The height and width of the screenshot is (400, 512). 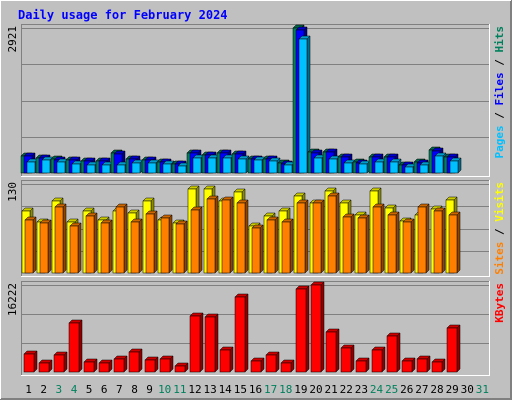 What do you see at coordinates (300, 389) in the screenshot?
I see `day-label-19: 19` at bounding box center [300, 389].